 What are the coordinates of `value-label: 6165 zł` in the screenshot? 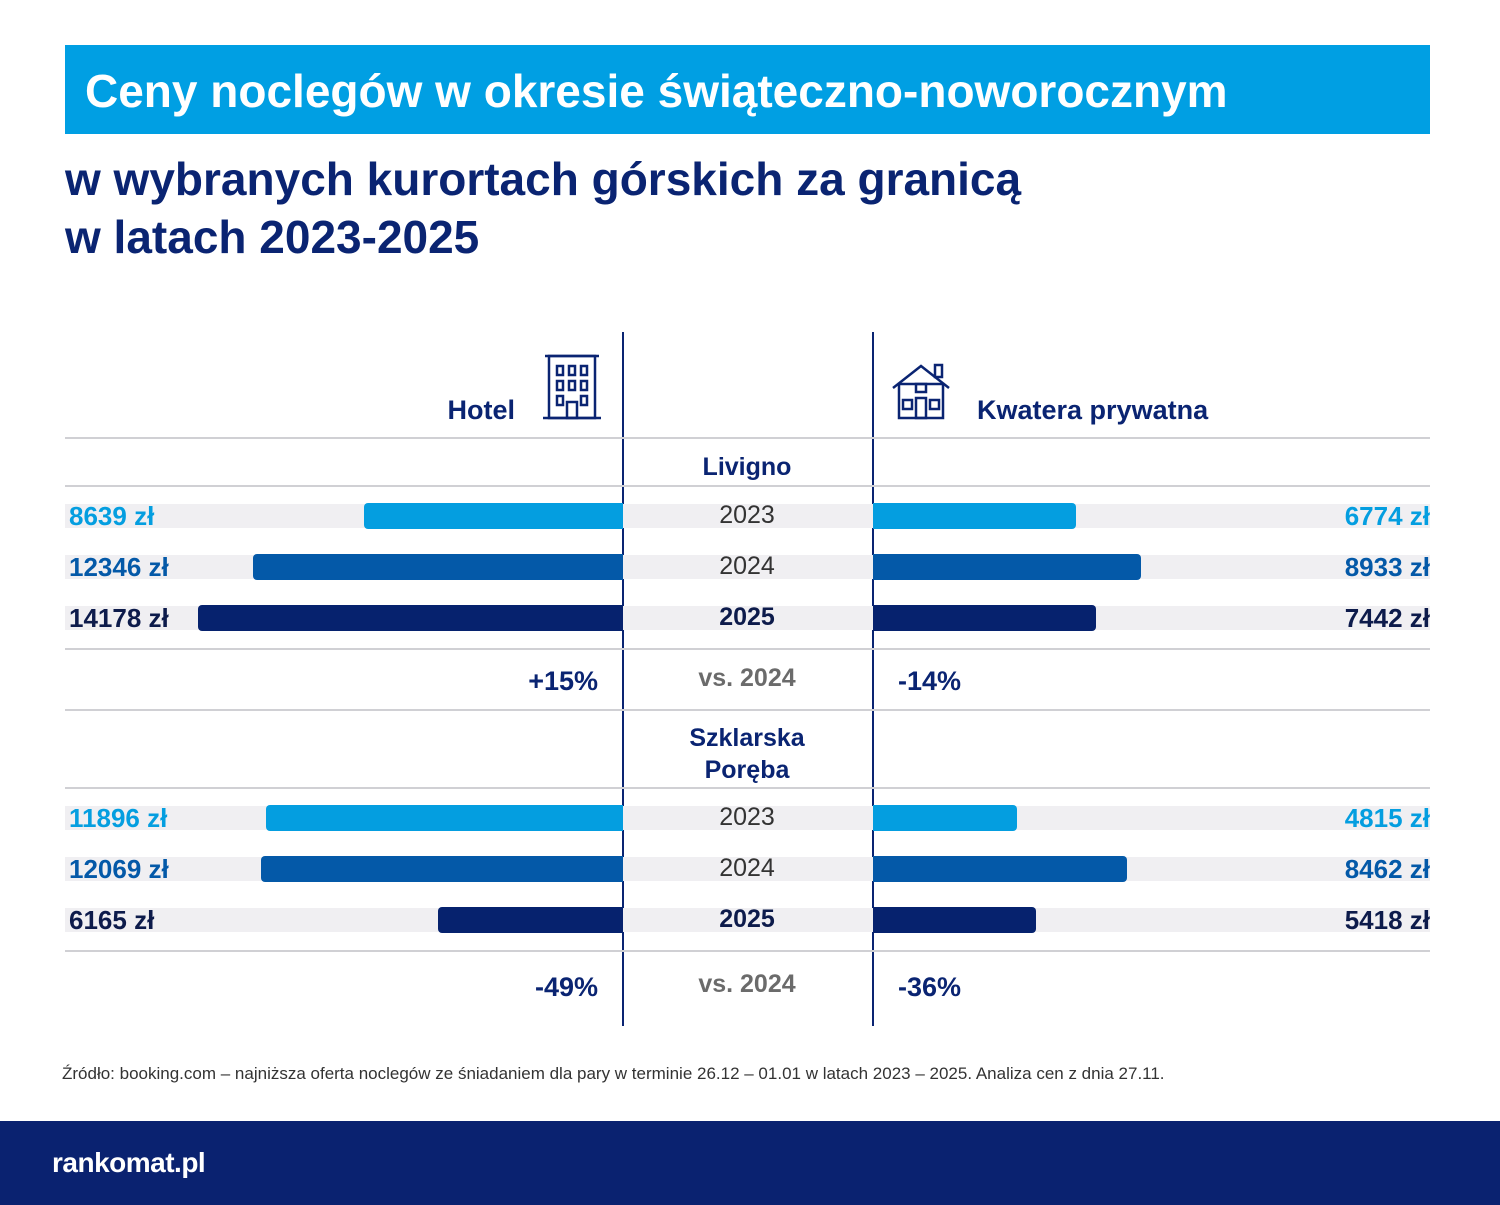 It's located at (112, 920).